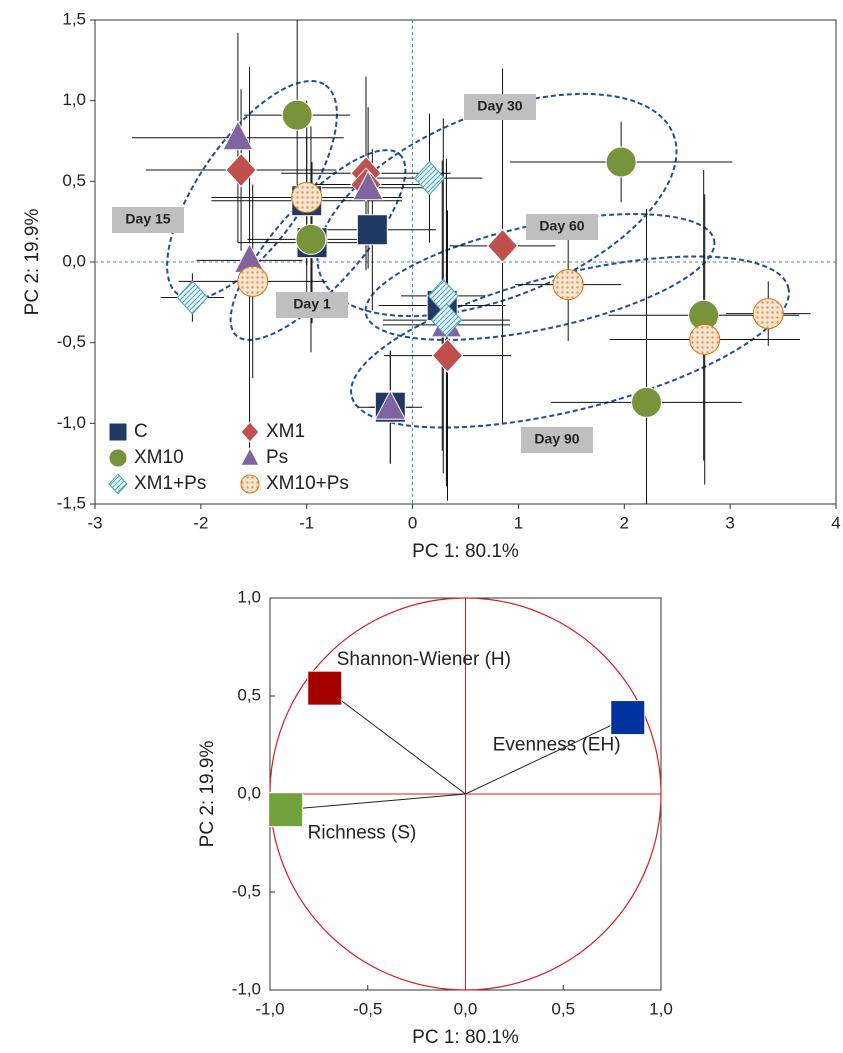 The image size is (843, 1053). I want to click on legend-label: XM10, so click(159, 457).